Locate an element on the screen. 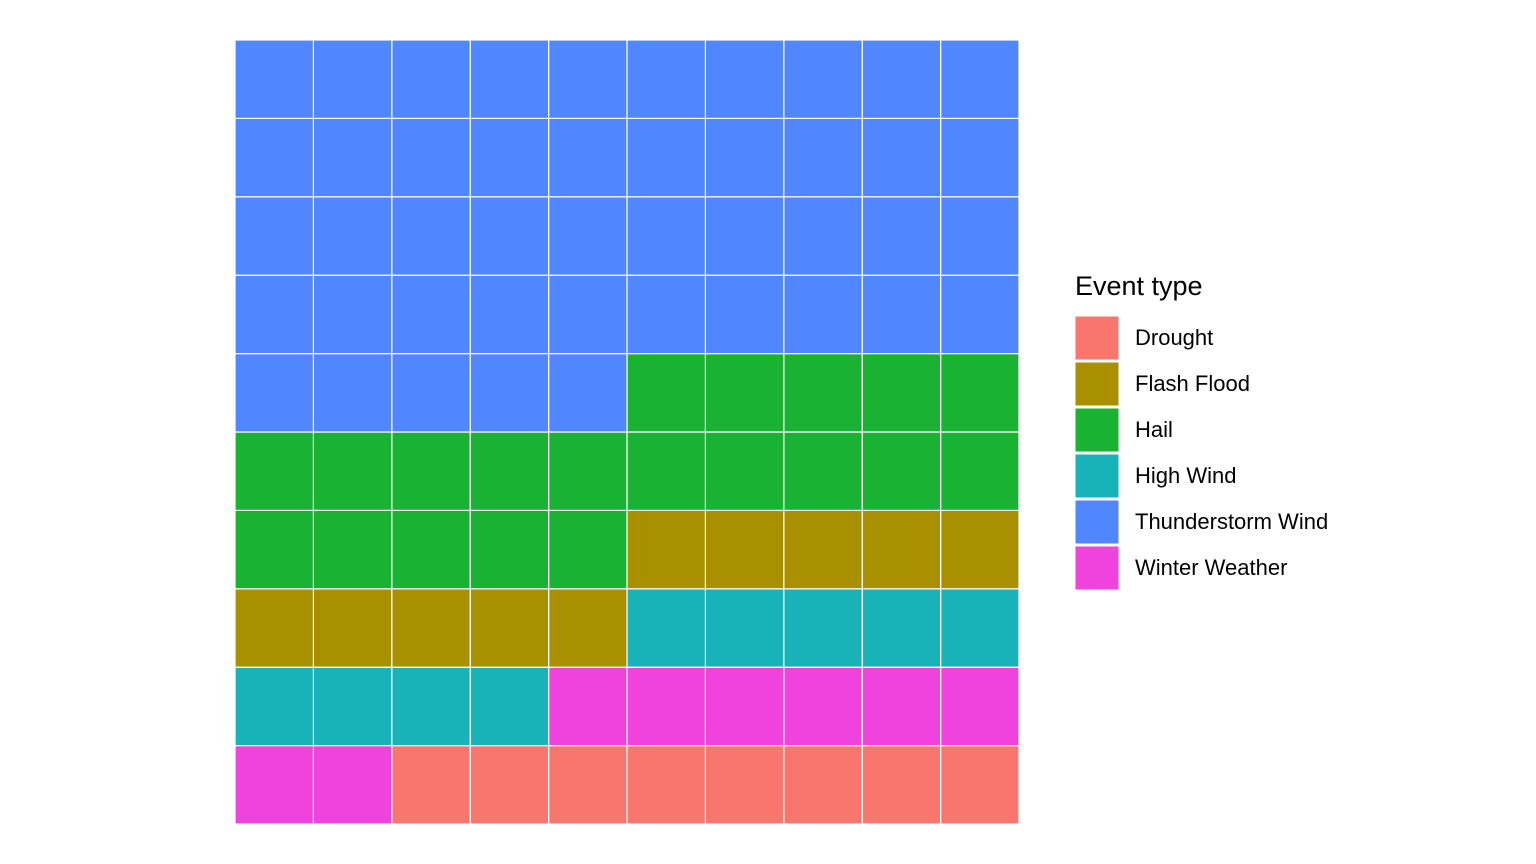  legend-label: Flash Flood is located at coordinates (1192, 383).